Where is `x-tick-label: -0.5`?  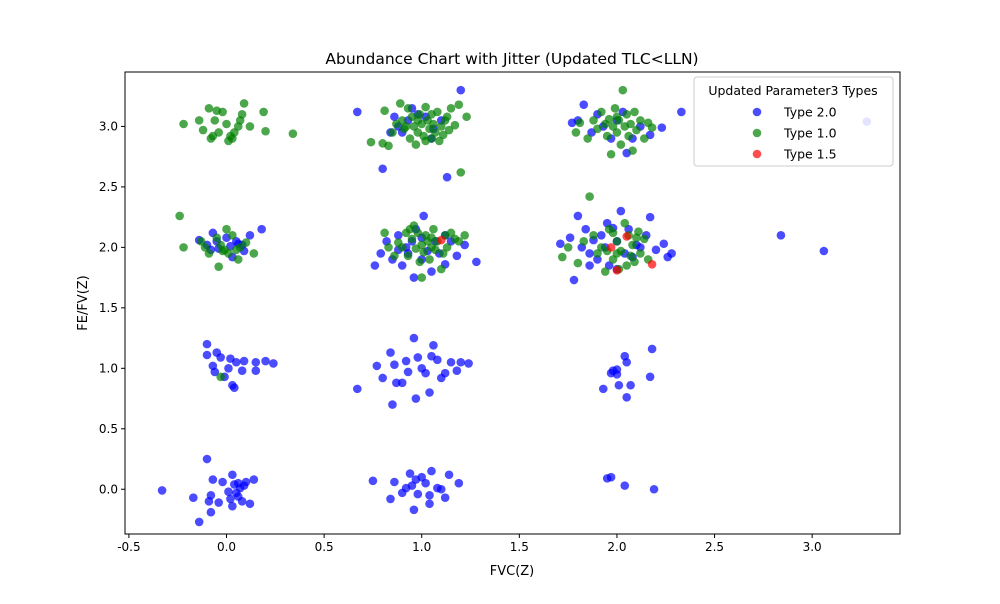
x-tick-label: -0.5 is located at coordinates (128, 547).